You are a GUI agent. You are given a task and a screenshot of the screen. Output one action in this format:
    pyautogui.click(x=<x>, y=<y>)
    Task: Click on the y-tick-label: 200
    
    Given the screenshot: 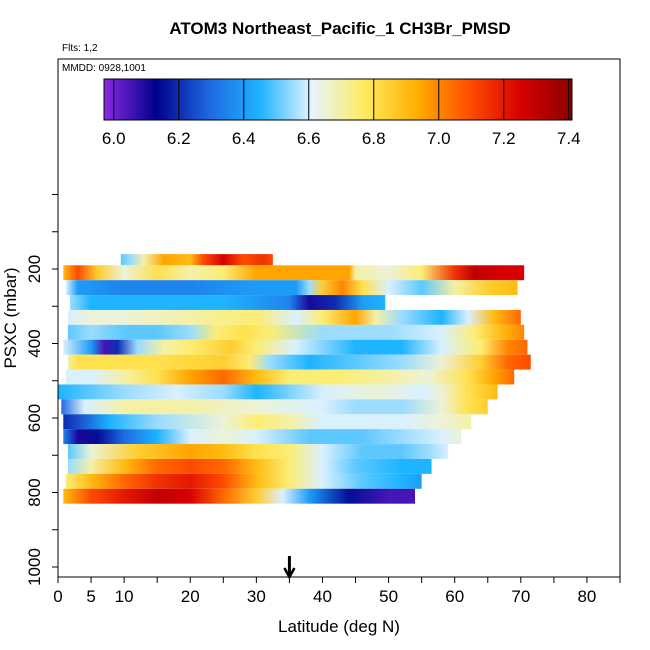 What is the action you would take?
    pyautogui.click(x=34, y=269)
    